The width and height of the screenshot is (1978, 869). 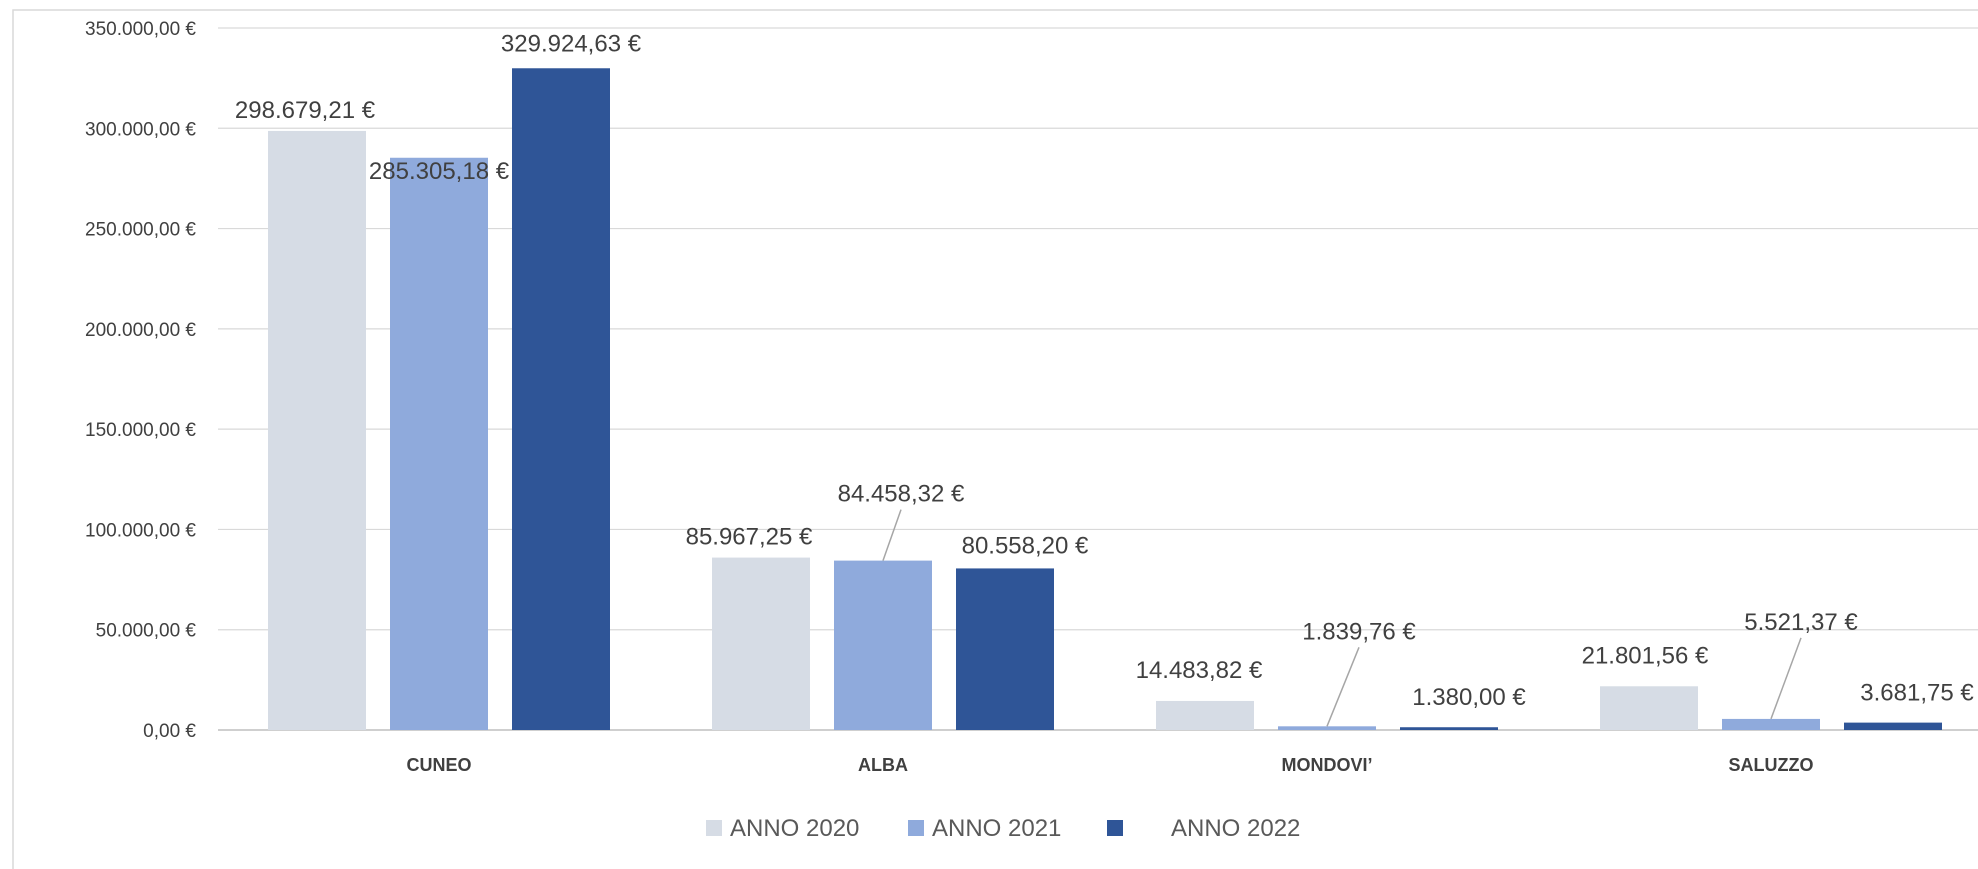 What do you see at coordinates (140, 29) in the screenshot?
I see `y-tick-label: 350.000,00 €` at bounding box center [140, 29].